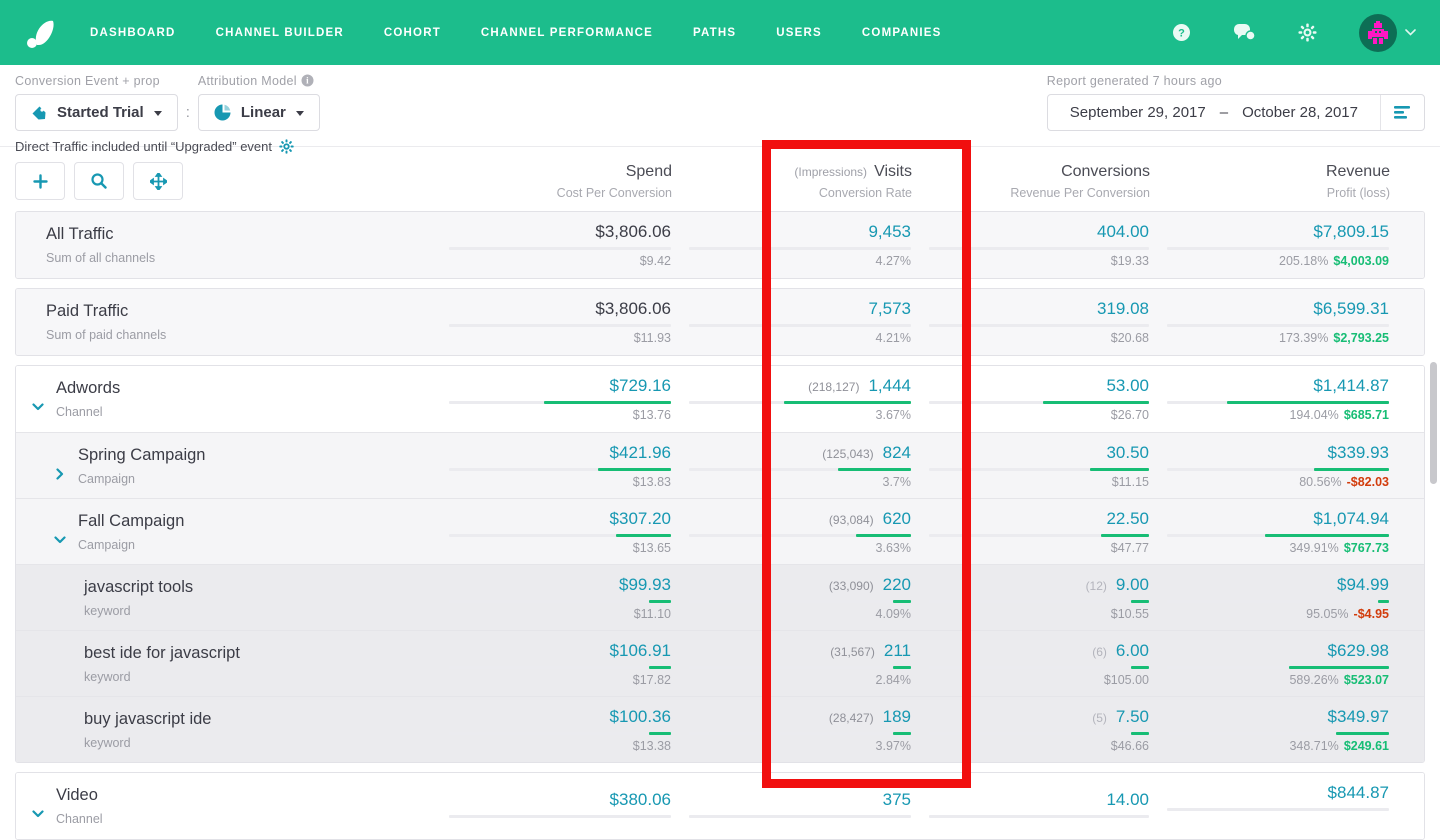 This screenshot has width=1440, height=840. What do you see at coordinates (720, 806) in the screenshot?
I see `table-row: Video Channel $380.06 375 14.00 $844.87` at bounding box center [720, 806].